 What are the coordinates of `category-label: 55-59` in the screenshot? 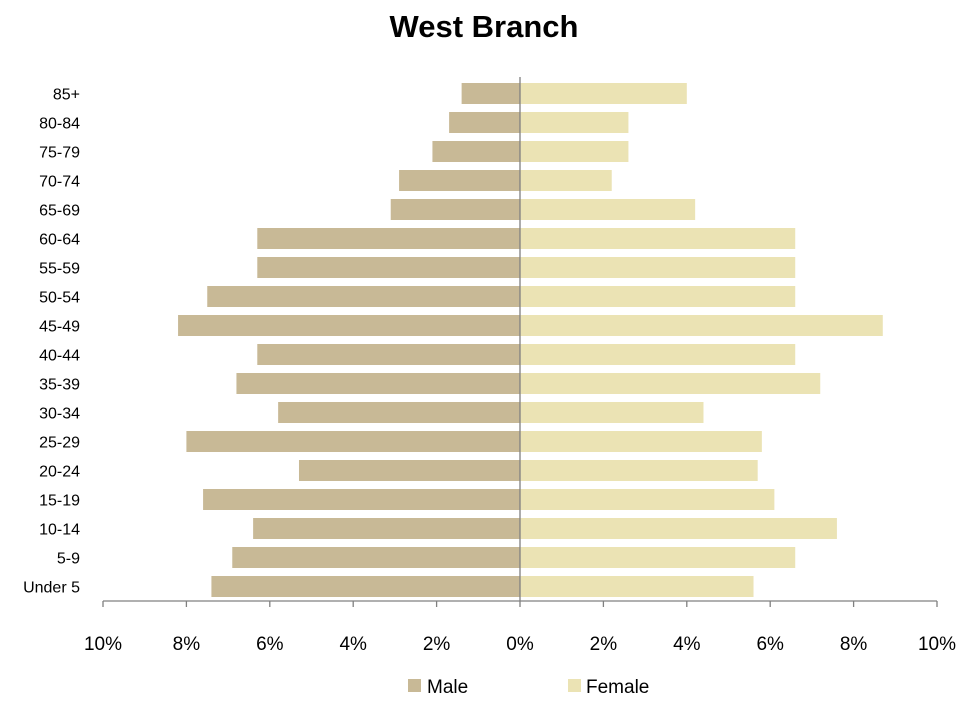 It's located at (59, 269).